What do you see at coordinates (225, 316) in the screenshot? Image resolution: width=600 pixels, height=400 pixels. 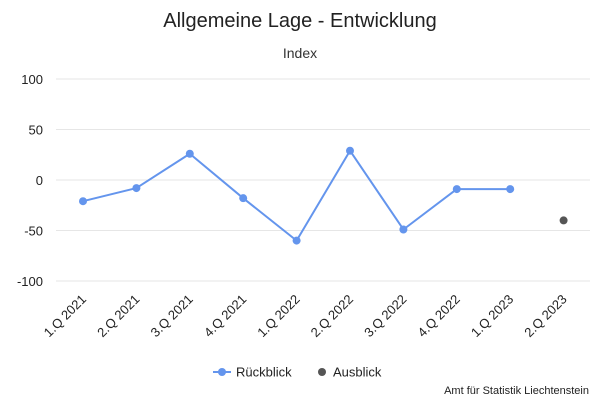 I see `x-tick-label: 4.Q 2021` at bounding box center [225, 316].